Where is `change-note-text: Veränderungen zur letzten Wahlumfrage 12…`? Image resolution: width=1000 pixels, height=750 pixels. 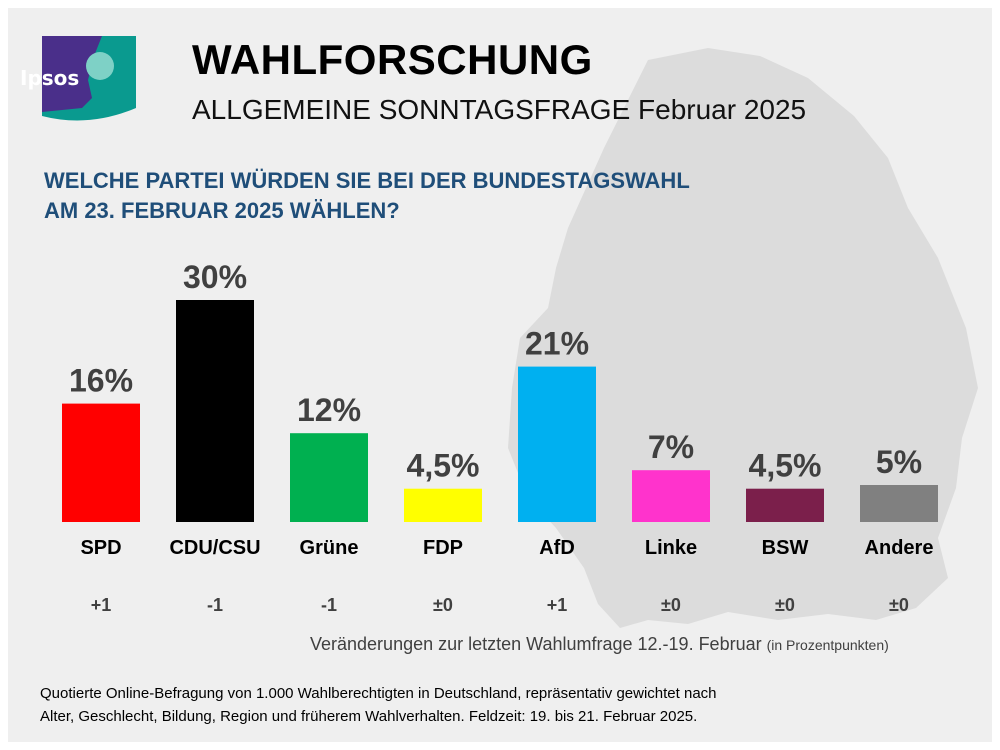
change-note-text: Veränderungen zur letzten Wahlumfrage 12… is located at coordinates (536, 644).